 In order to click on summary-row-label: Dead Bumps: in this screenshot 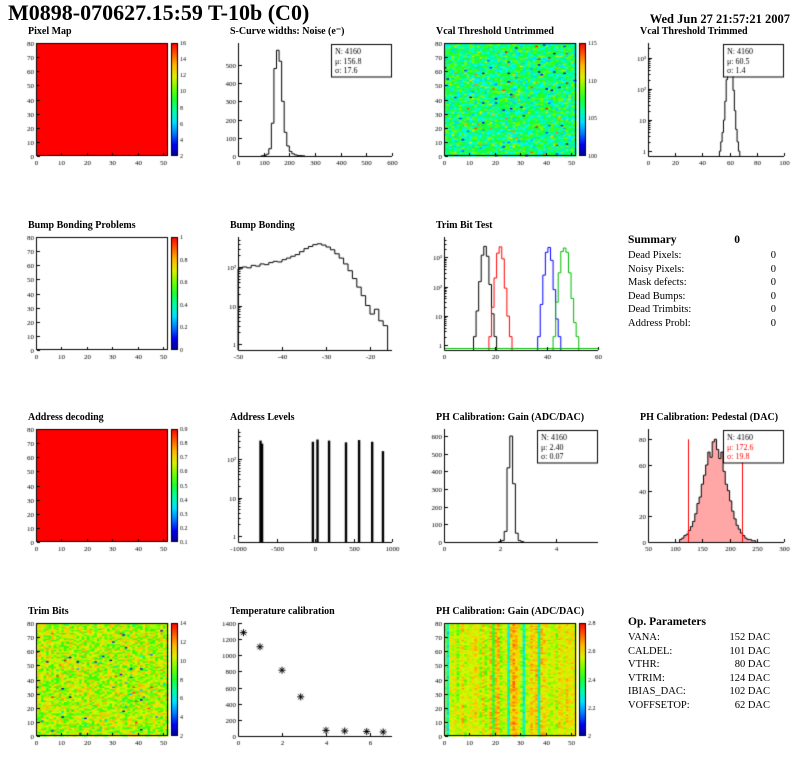, I will do `click(657, 296)`.